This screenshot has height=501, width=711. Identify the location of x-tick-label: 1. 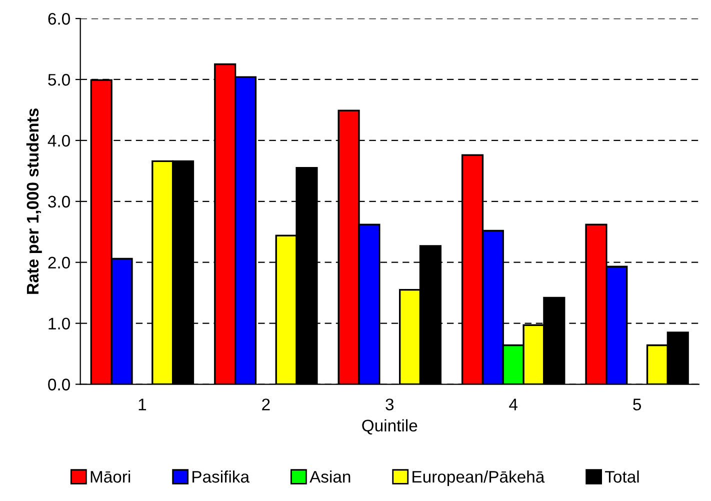
(142, 404).